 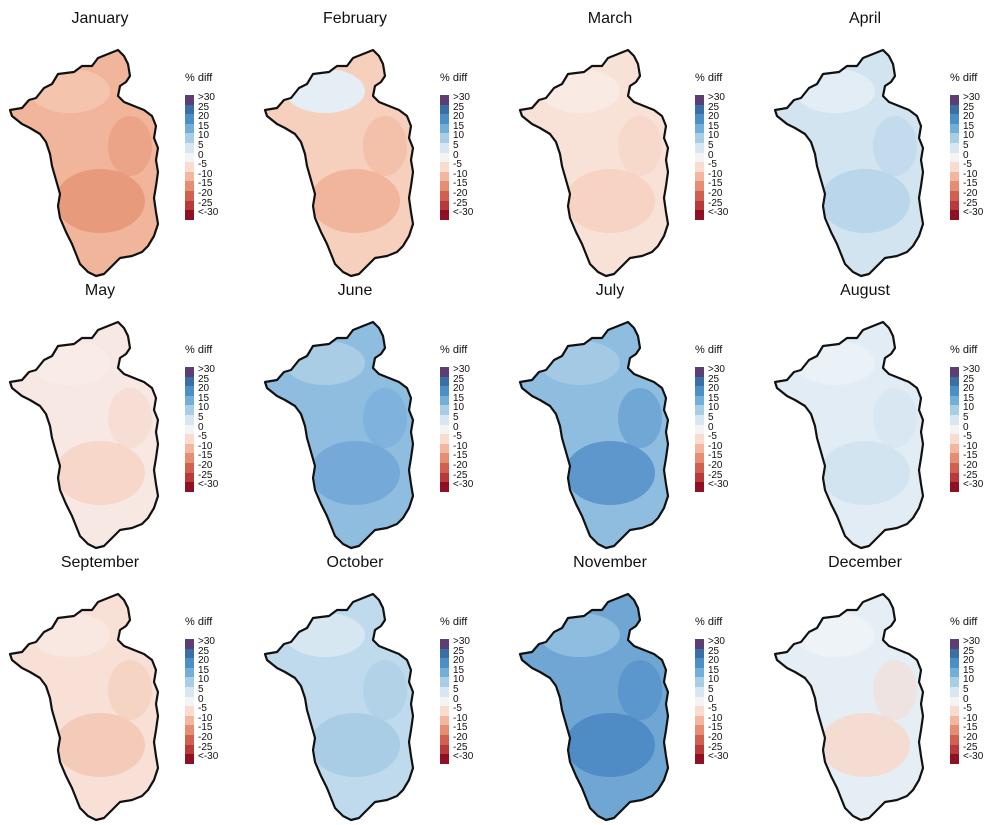 I want to click on panel-title: July, so click(x=610, y=290).